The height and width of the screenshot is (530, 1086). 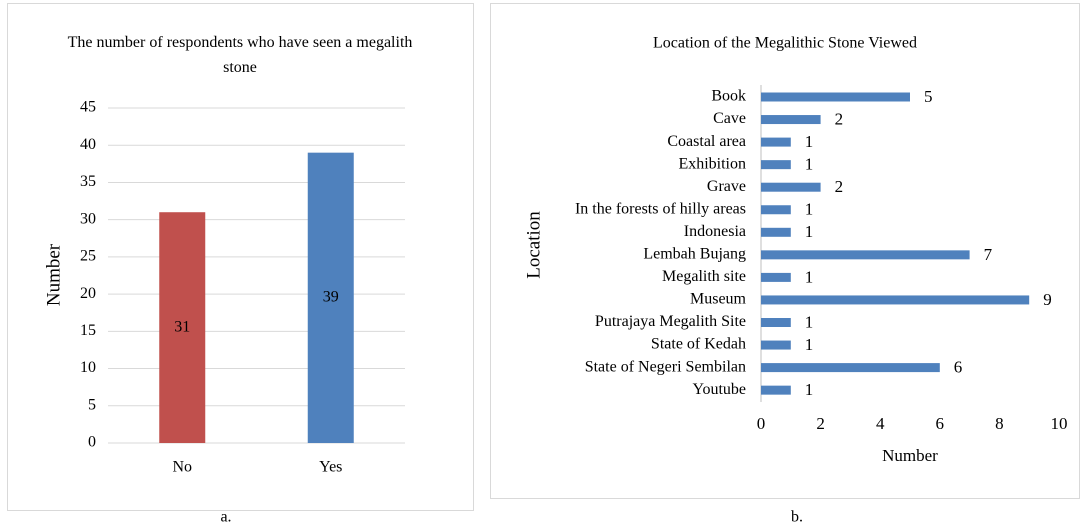 I want to click on x-tick-label: 6, so click(x=940, y=423).